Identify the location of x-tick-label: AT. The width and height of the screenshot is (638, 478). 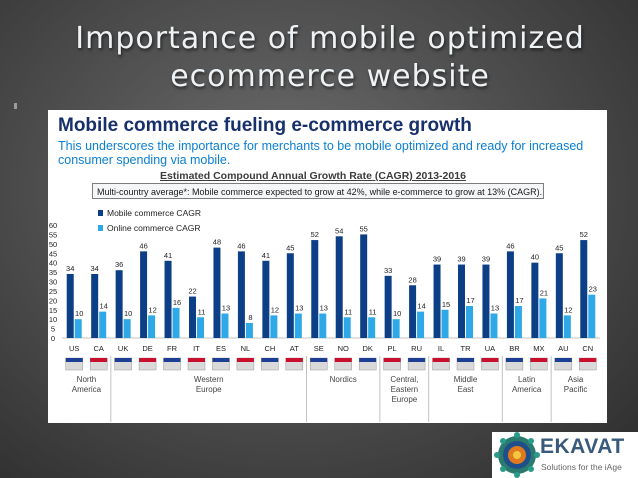
(294, 348).